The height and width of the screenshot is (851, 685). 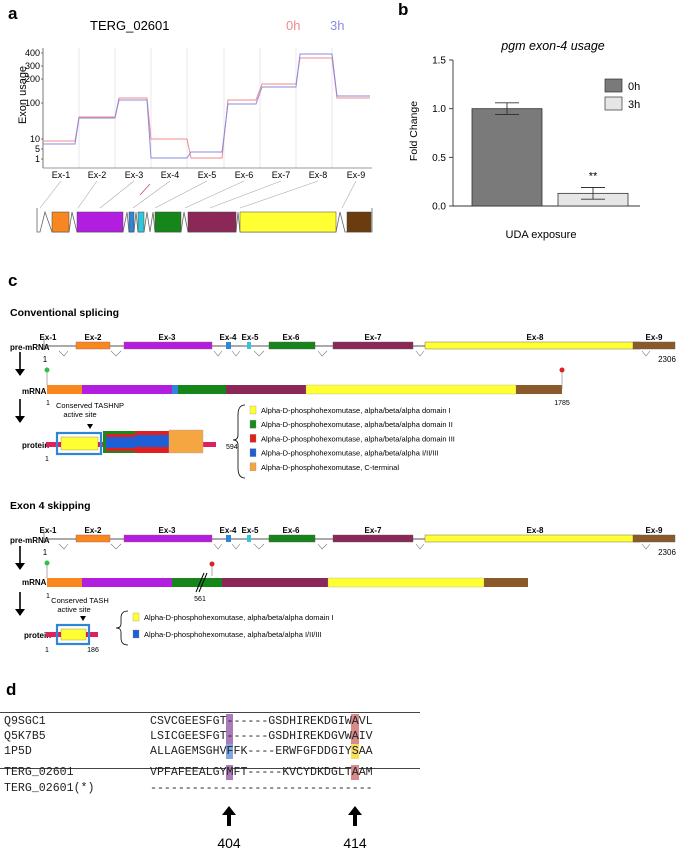 I want to click on skip-ex-label-3: Ex-3, so click(x=167, y=530).